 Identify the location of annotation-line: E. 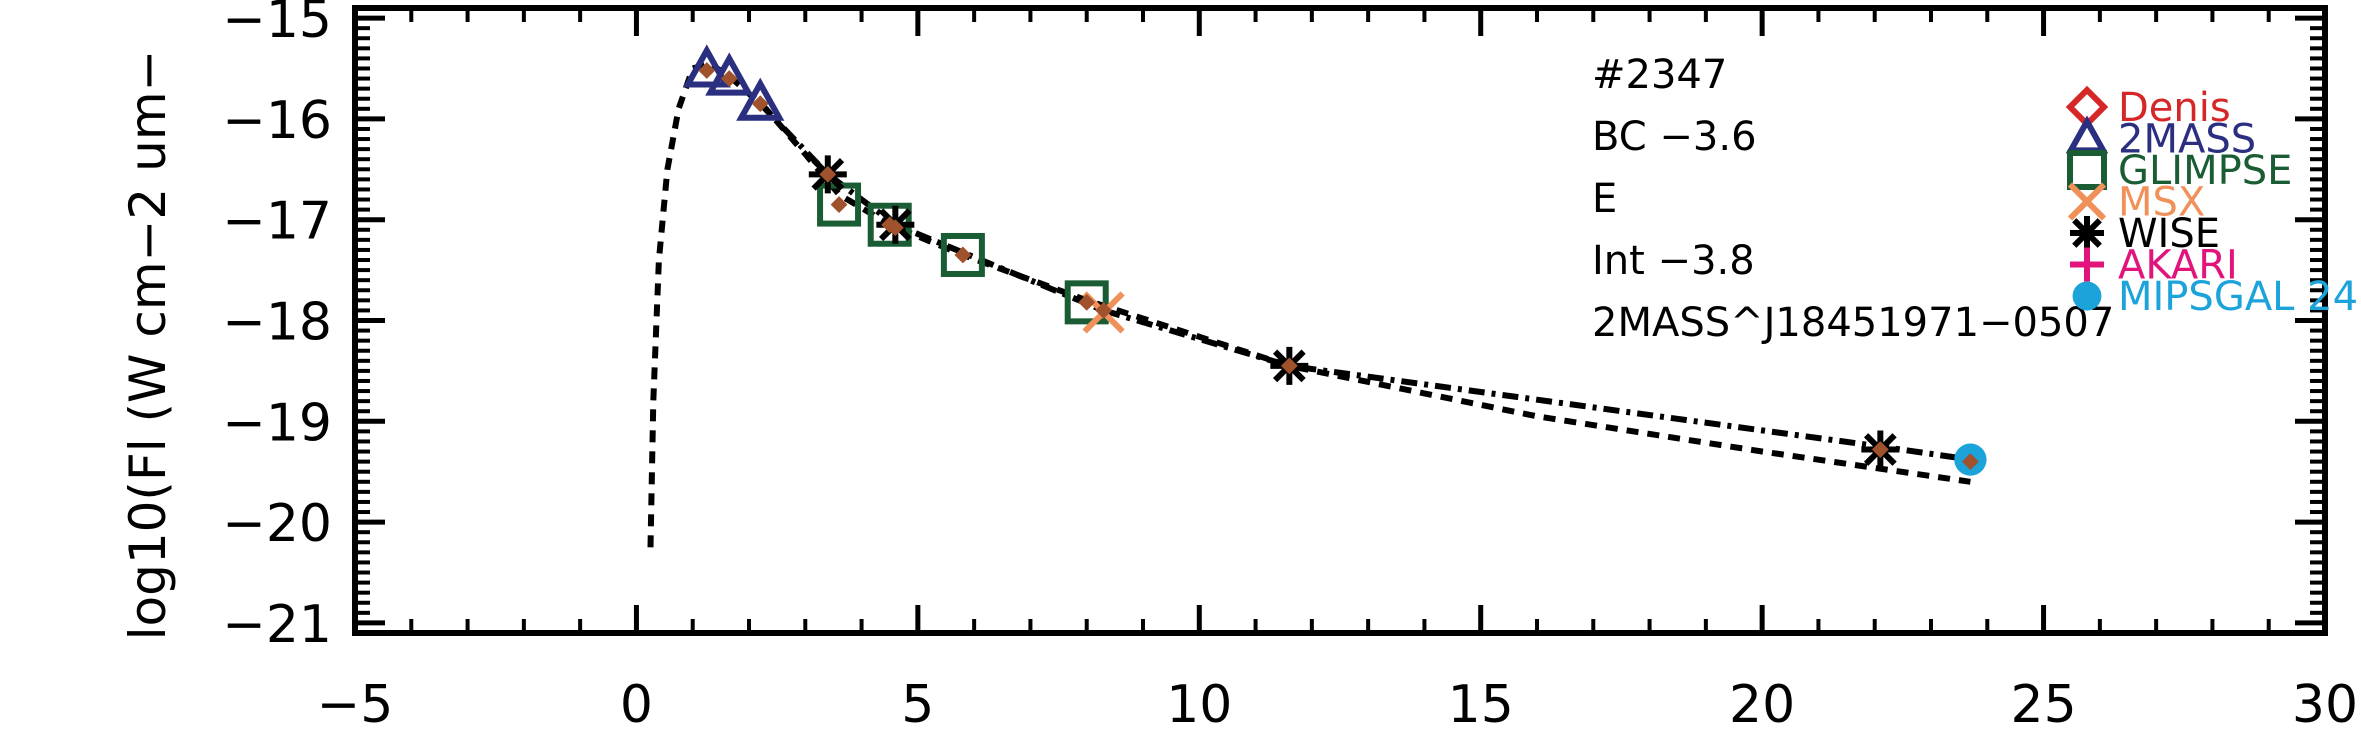
(1604, 199).